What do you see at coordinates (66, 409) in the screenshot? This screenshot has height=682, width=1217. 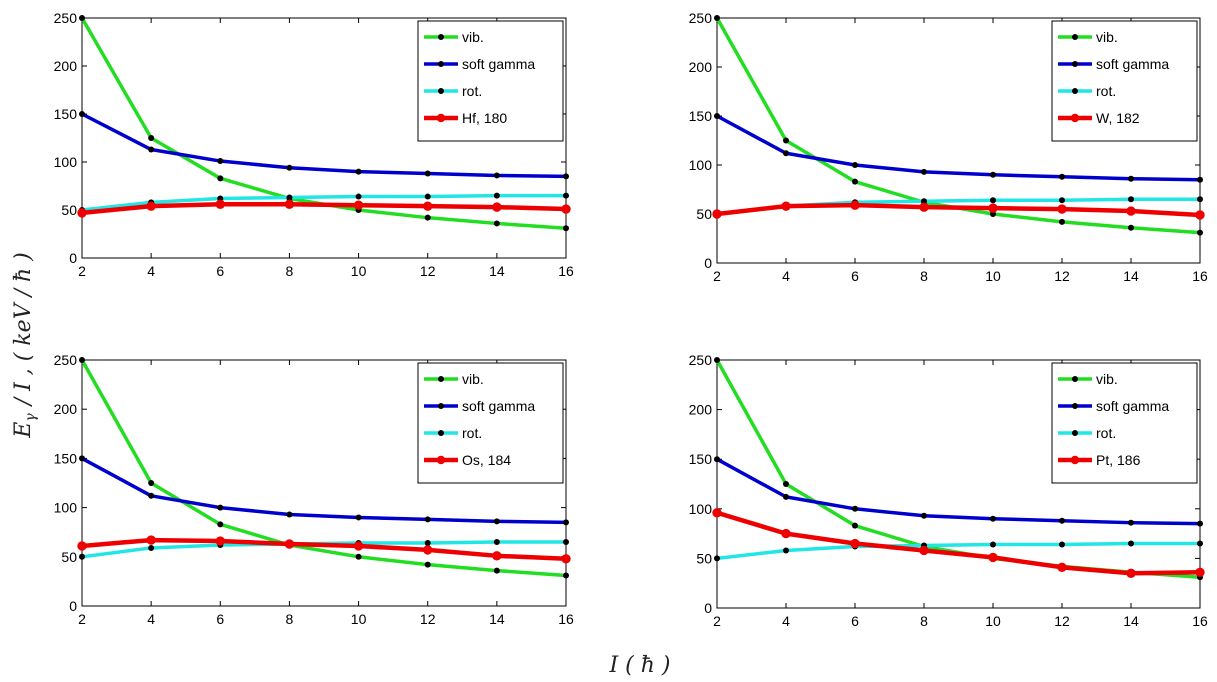 I see `y-tick-label: 200` at bounding box center [66, 409].